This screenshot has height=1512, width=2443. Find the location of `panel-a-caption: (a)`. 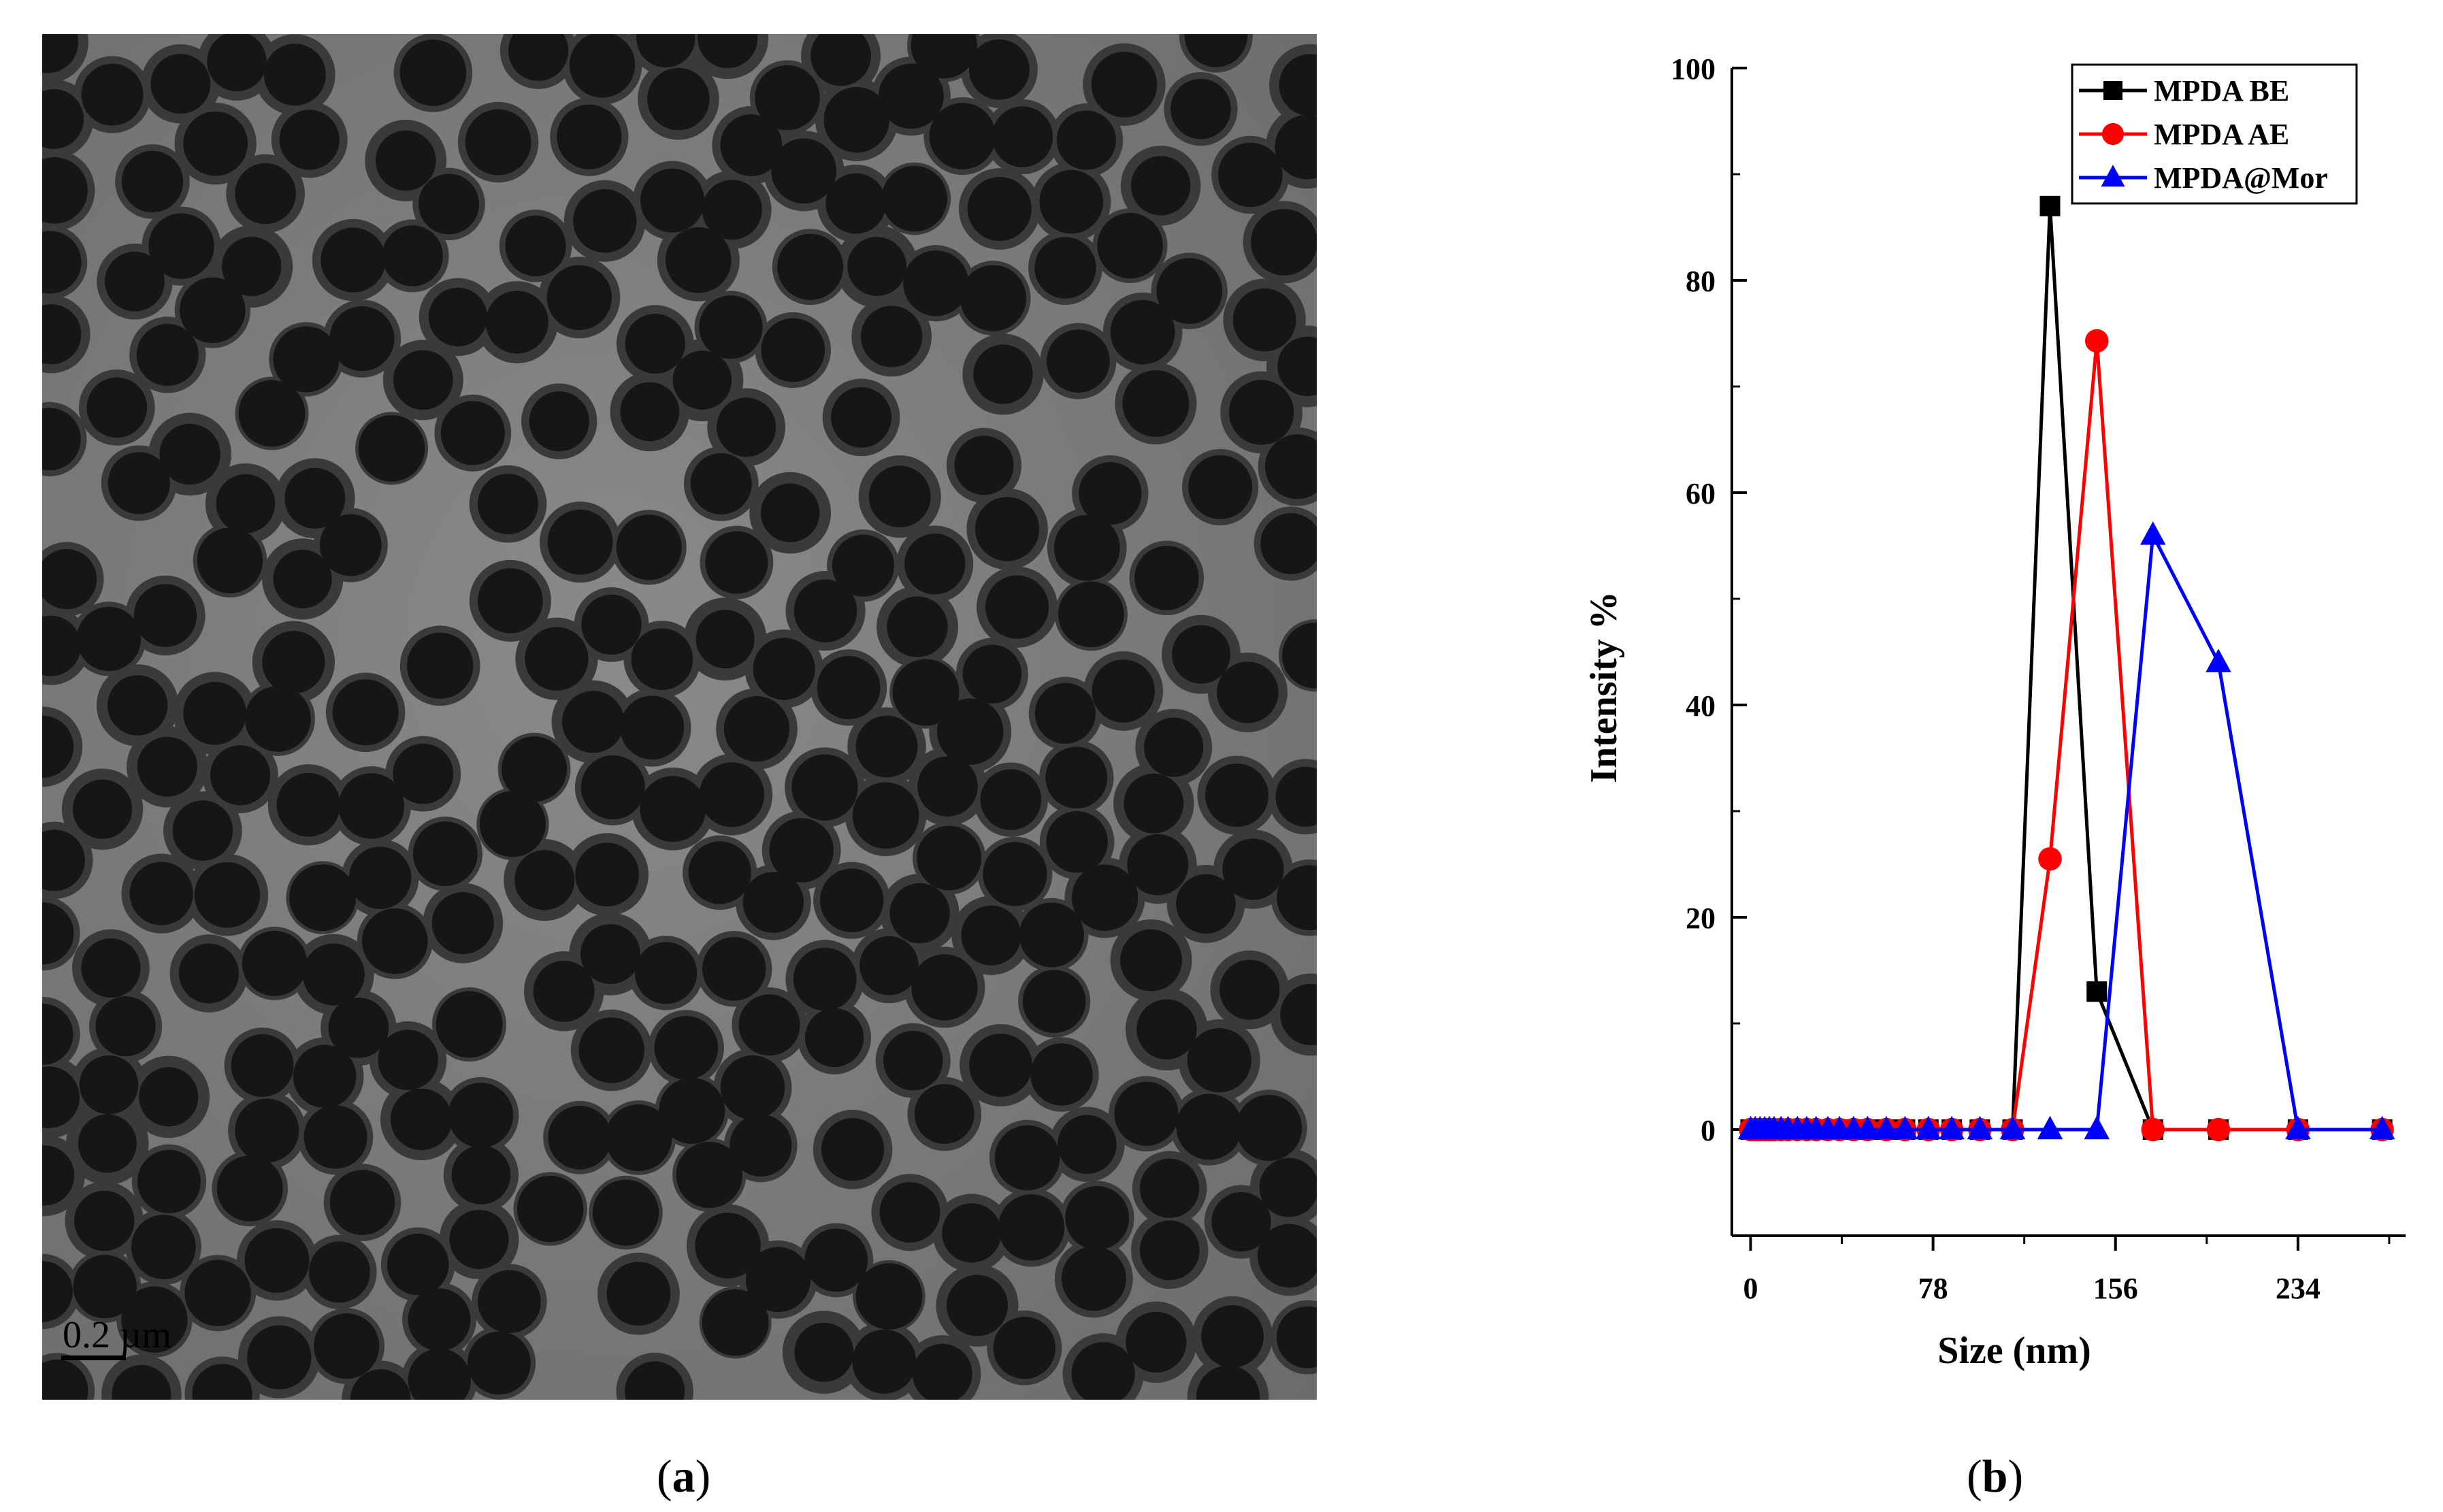

panel-a-caption: (a) is located at coordinates (684, 1476).